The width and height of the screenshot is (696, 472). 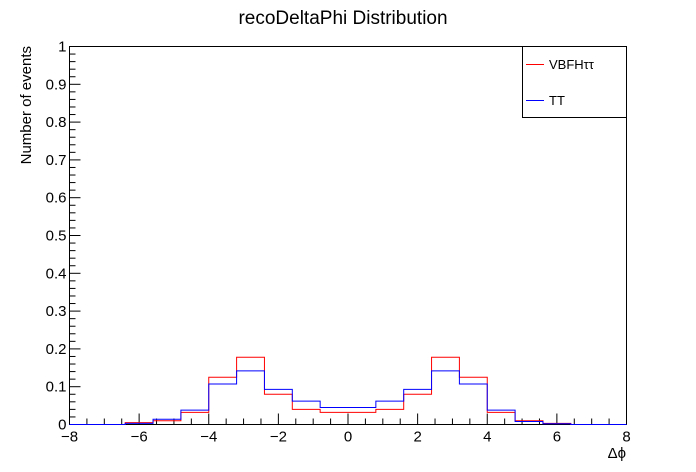 I want to click on y-tick-label: 0.3, so click(x=56, y=311).